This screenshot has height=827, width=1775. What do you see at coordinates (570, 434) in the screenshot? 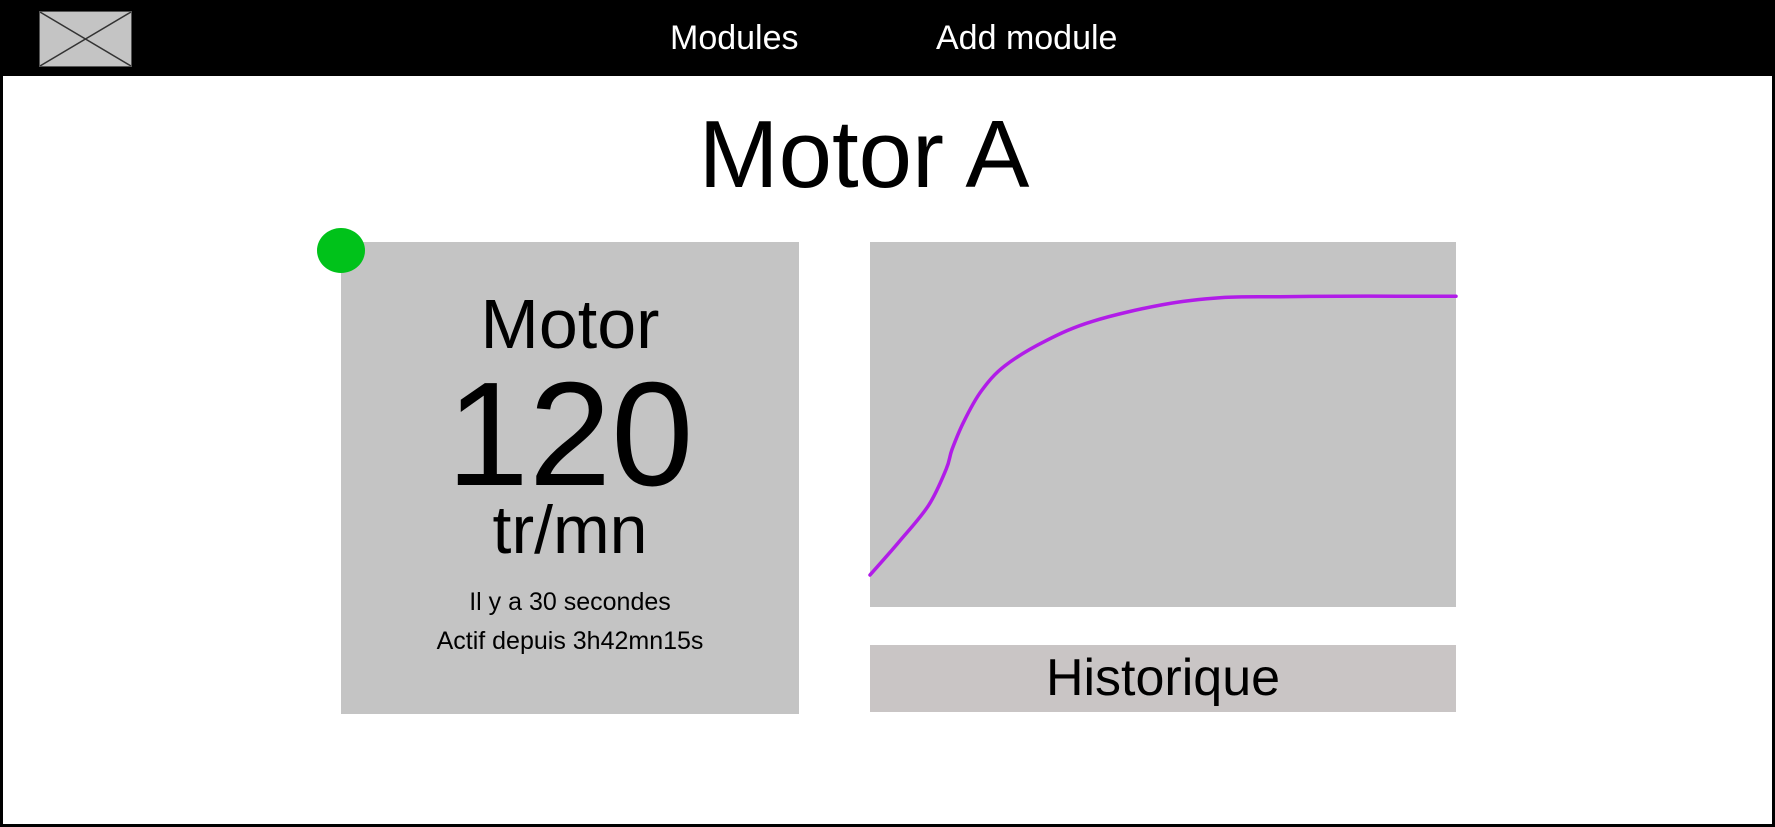
I see `motor-speed-value: 120` at bounding box center [570, 434].